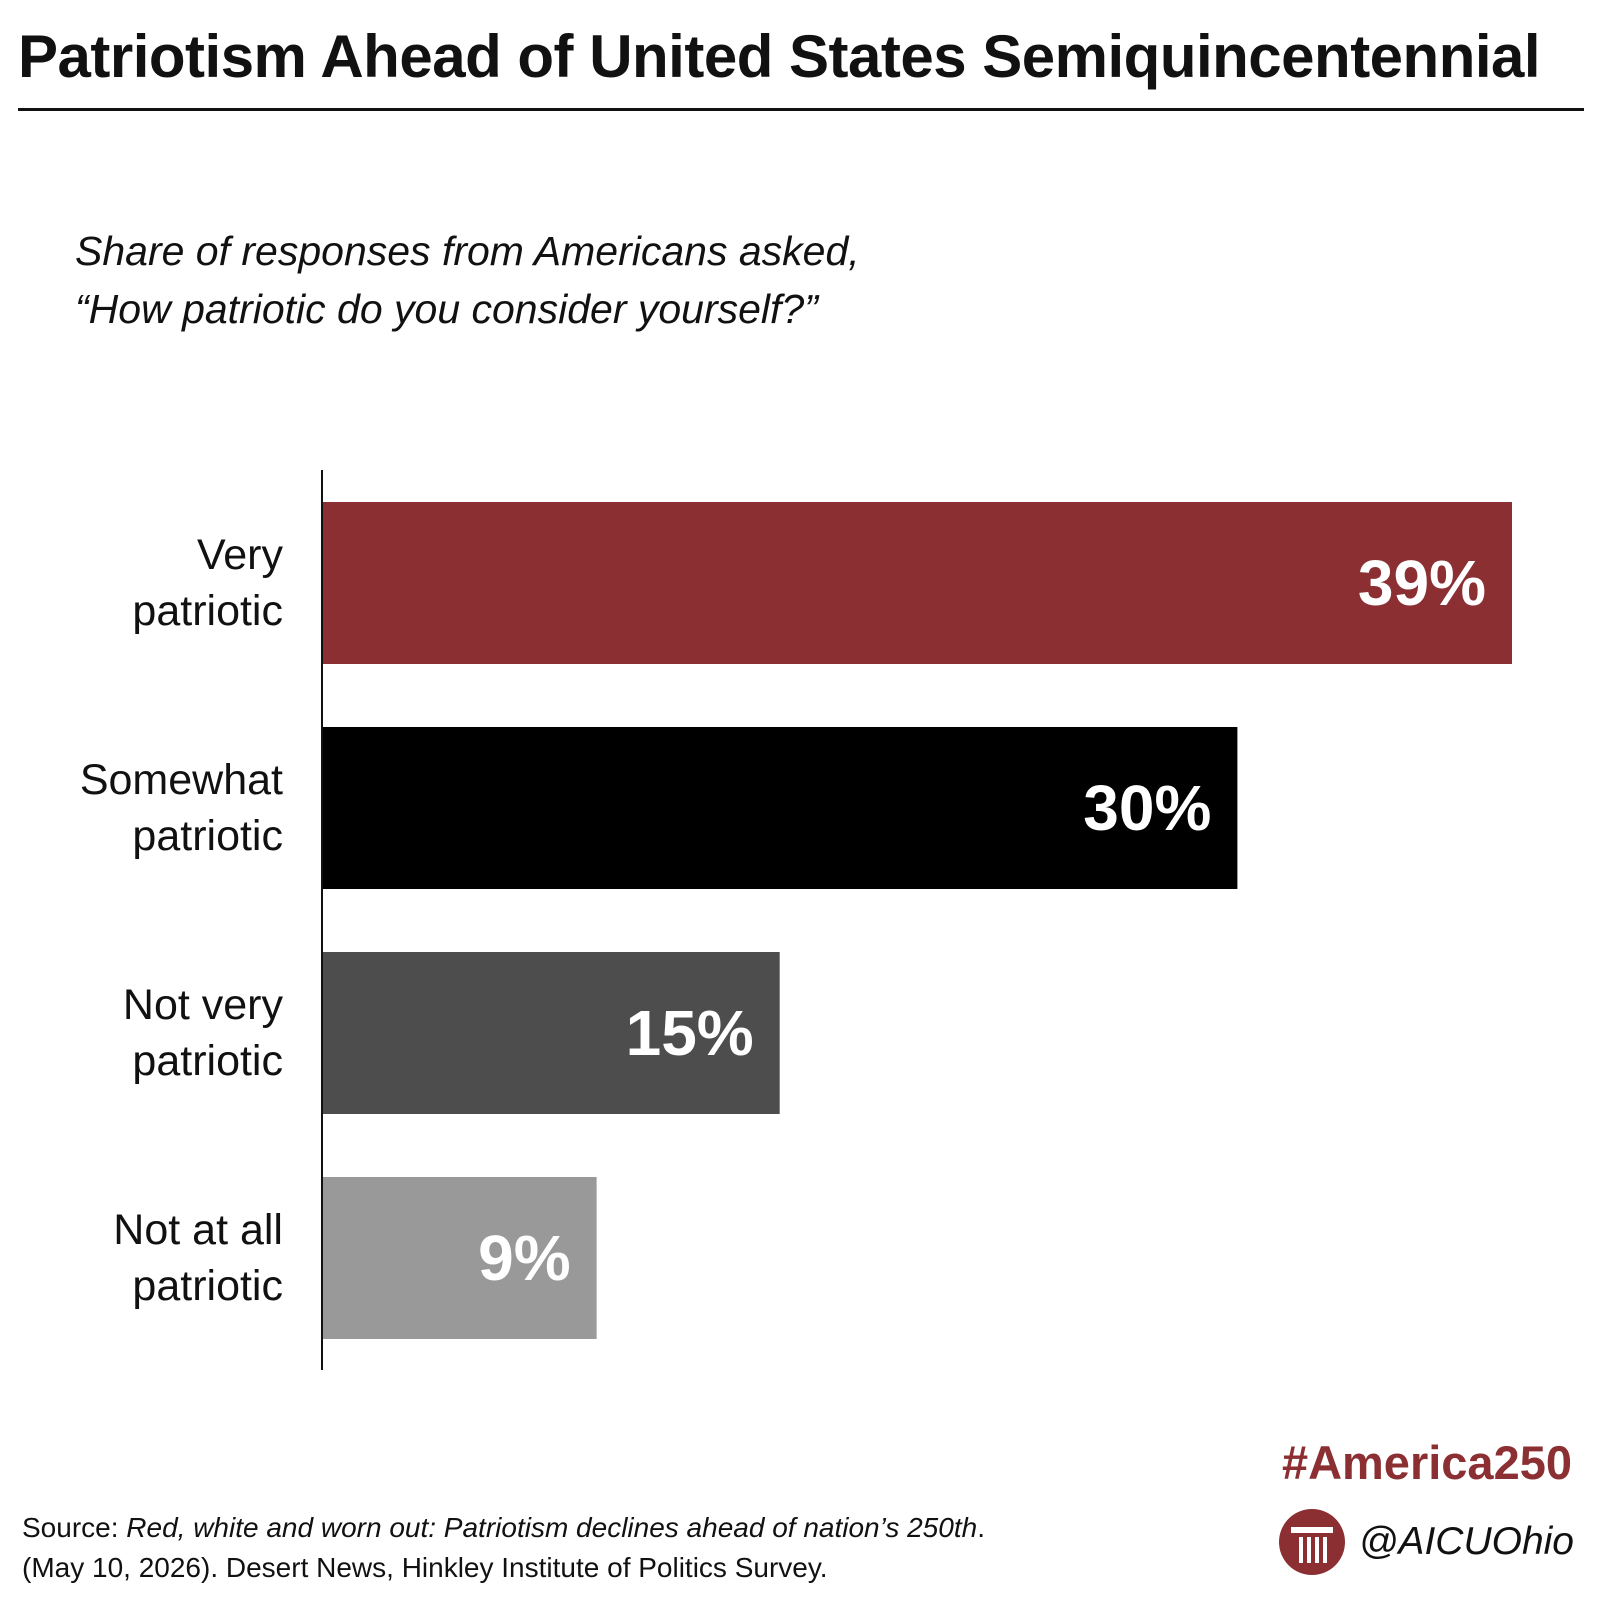  What do you see at coordinates (207, 583) in the screenshot?
I see `category-label-1: Very patriotic` at bounding box center [207, 583].